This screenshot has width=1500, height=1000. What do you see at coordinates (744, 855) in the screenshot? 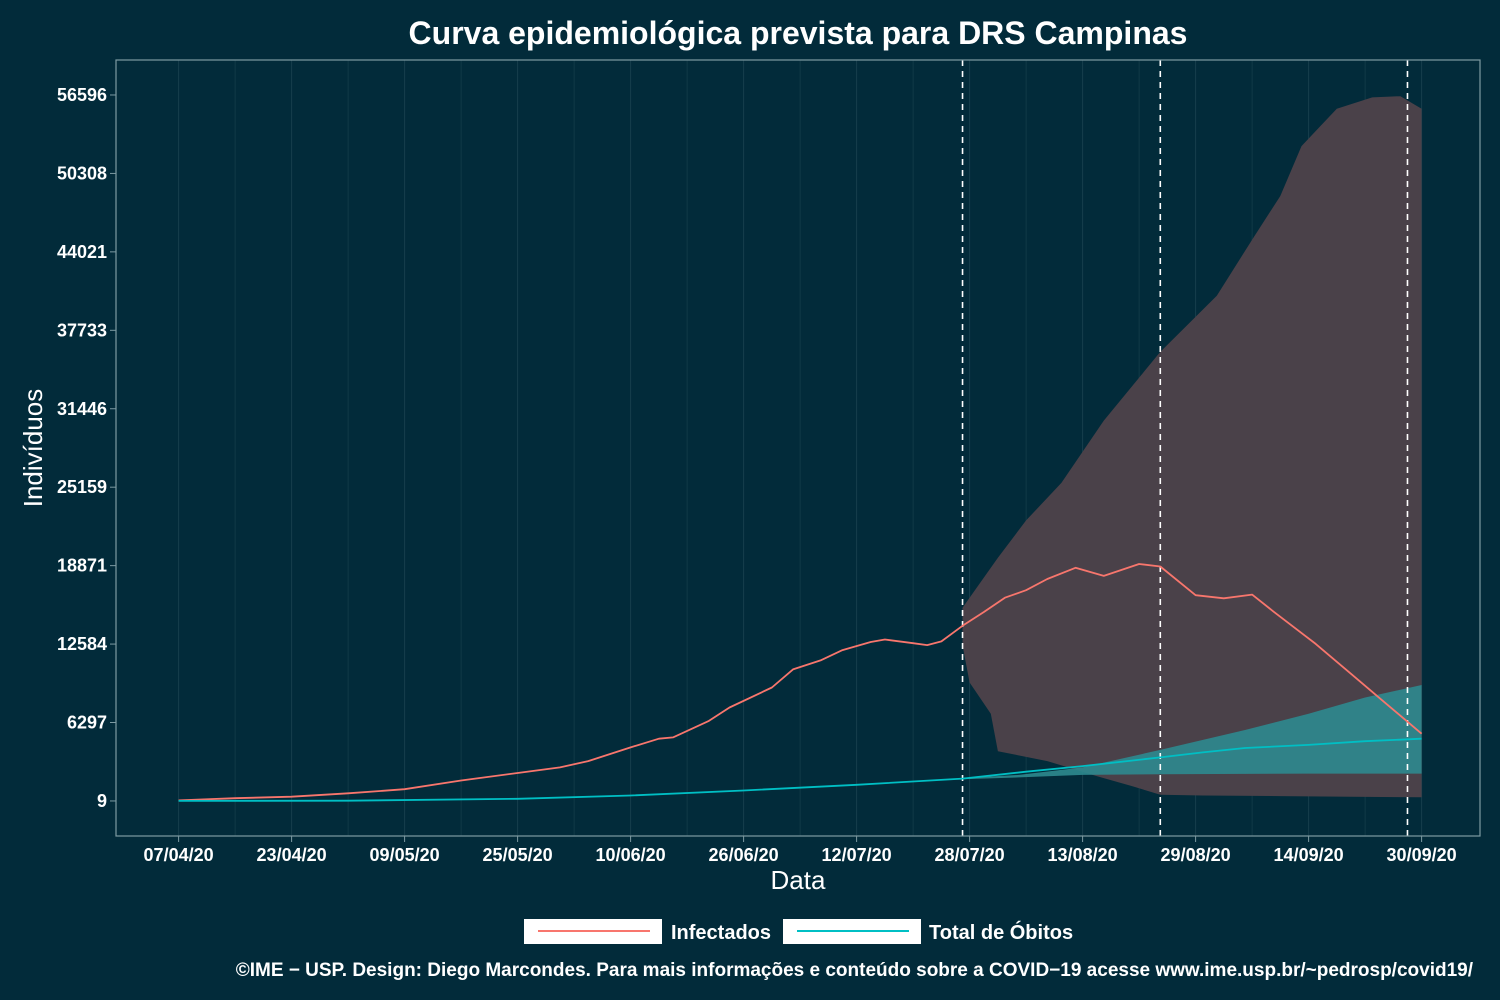
I see `x-tick-label: 26/06/20` at bounding box center [744, 855].